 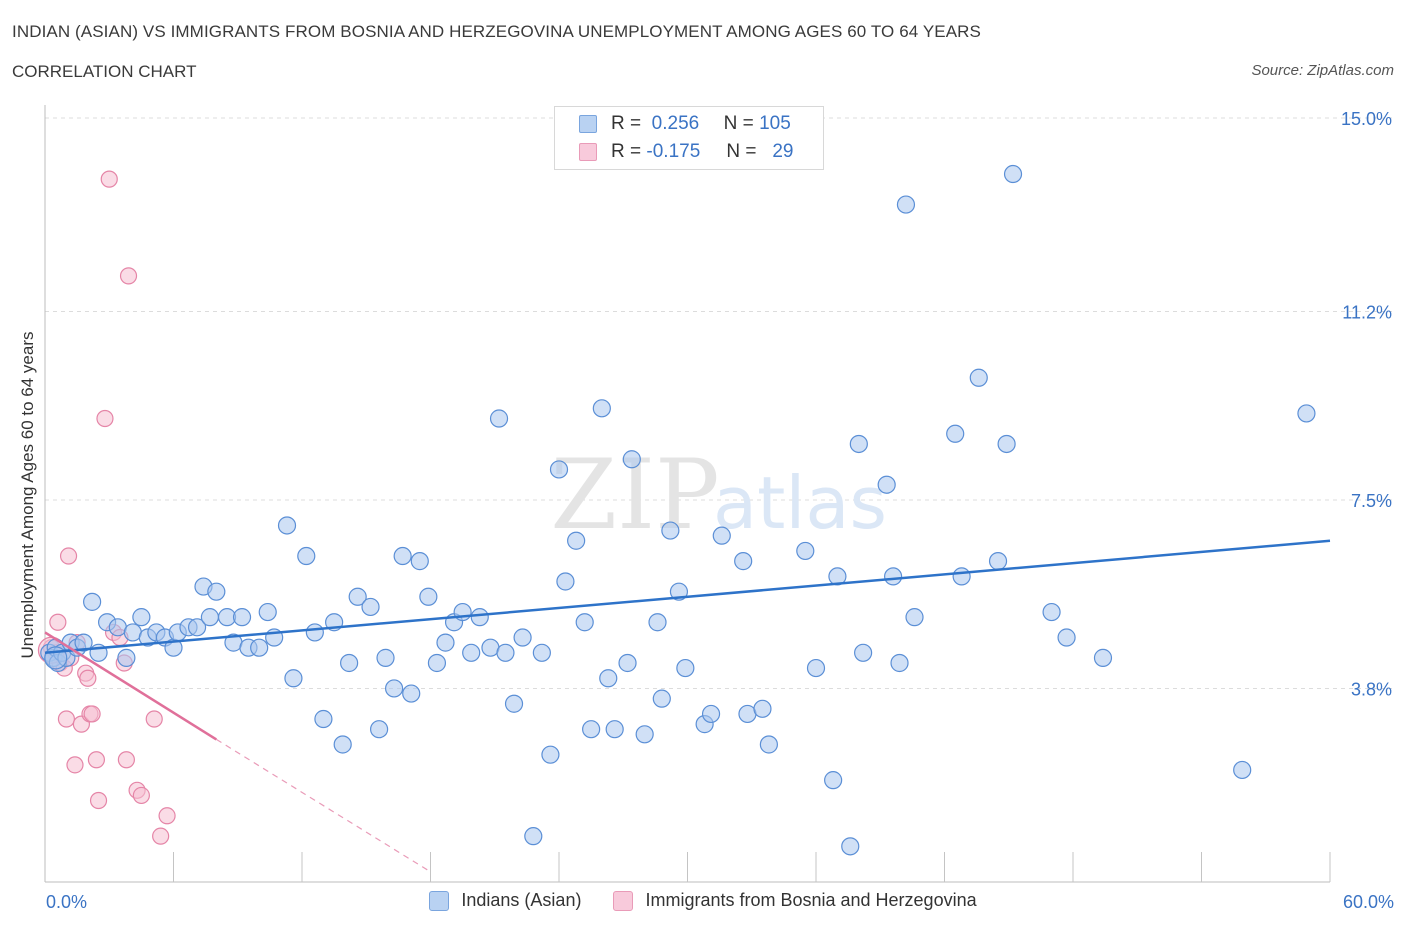 What do you see at coordinates (505, 900) in the screenshot?
I see `legend-item-indians: Indians (Asian)` at bounding box center [505, 900].